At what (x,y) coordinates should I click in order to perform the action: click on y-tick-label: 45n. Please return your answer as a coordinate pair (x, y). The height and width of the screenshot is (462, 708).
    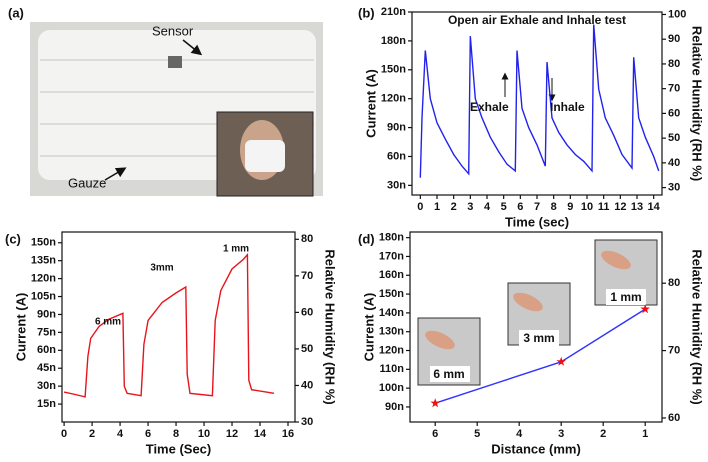
    Looking at the image, I should click on (46, 368).